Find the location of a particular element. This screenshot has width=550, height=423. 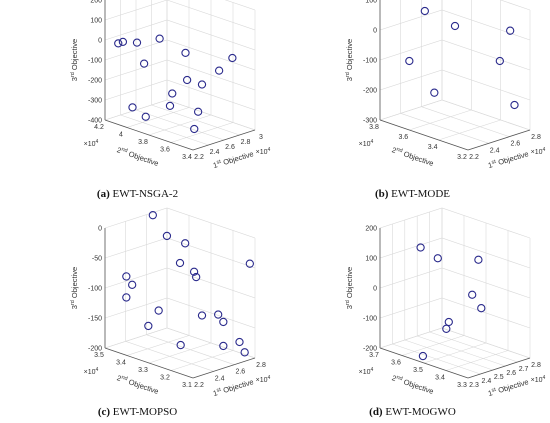

z-tick-label-6: 200 is located at coordinates (96, 2).